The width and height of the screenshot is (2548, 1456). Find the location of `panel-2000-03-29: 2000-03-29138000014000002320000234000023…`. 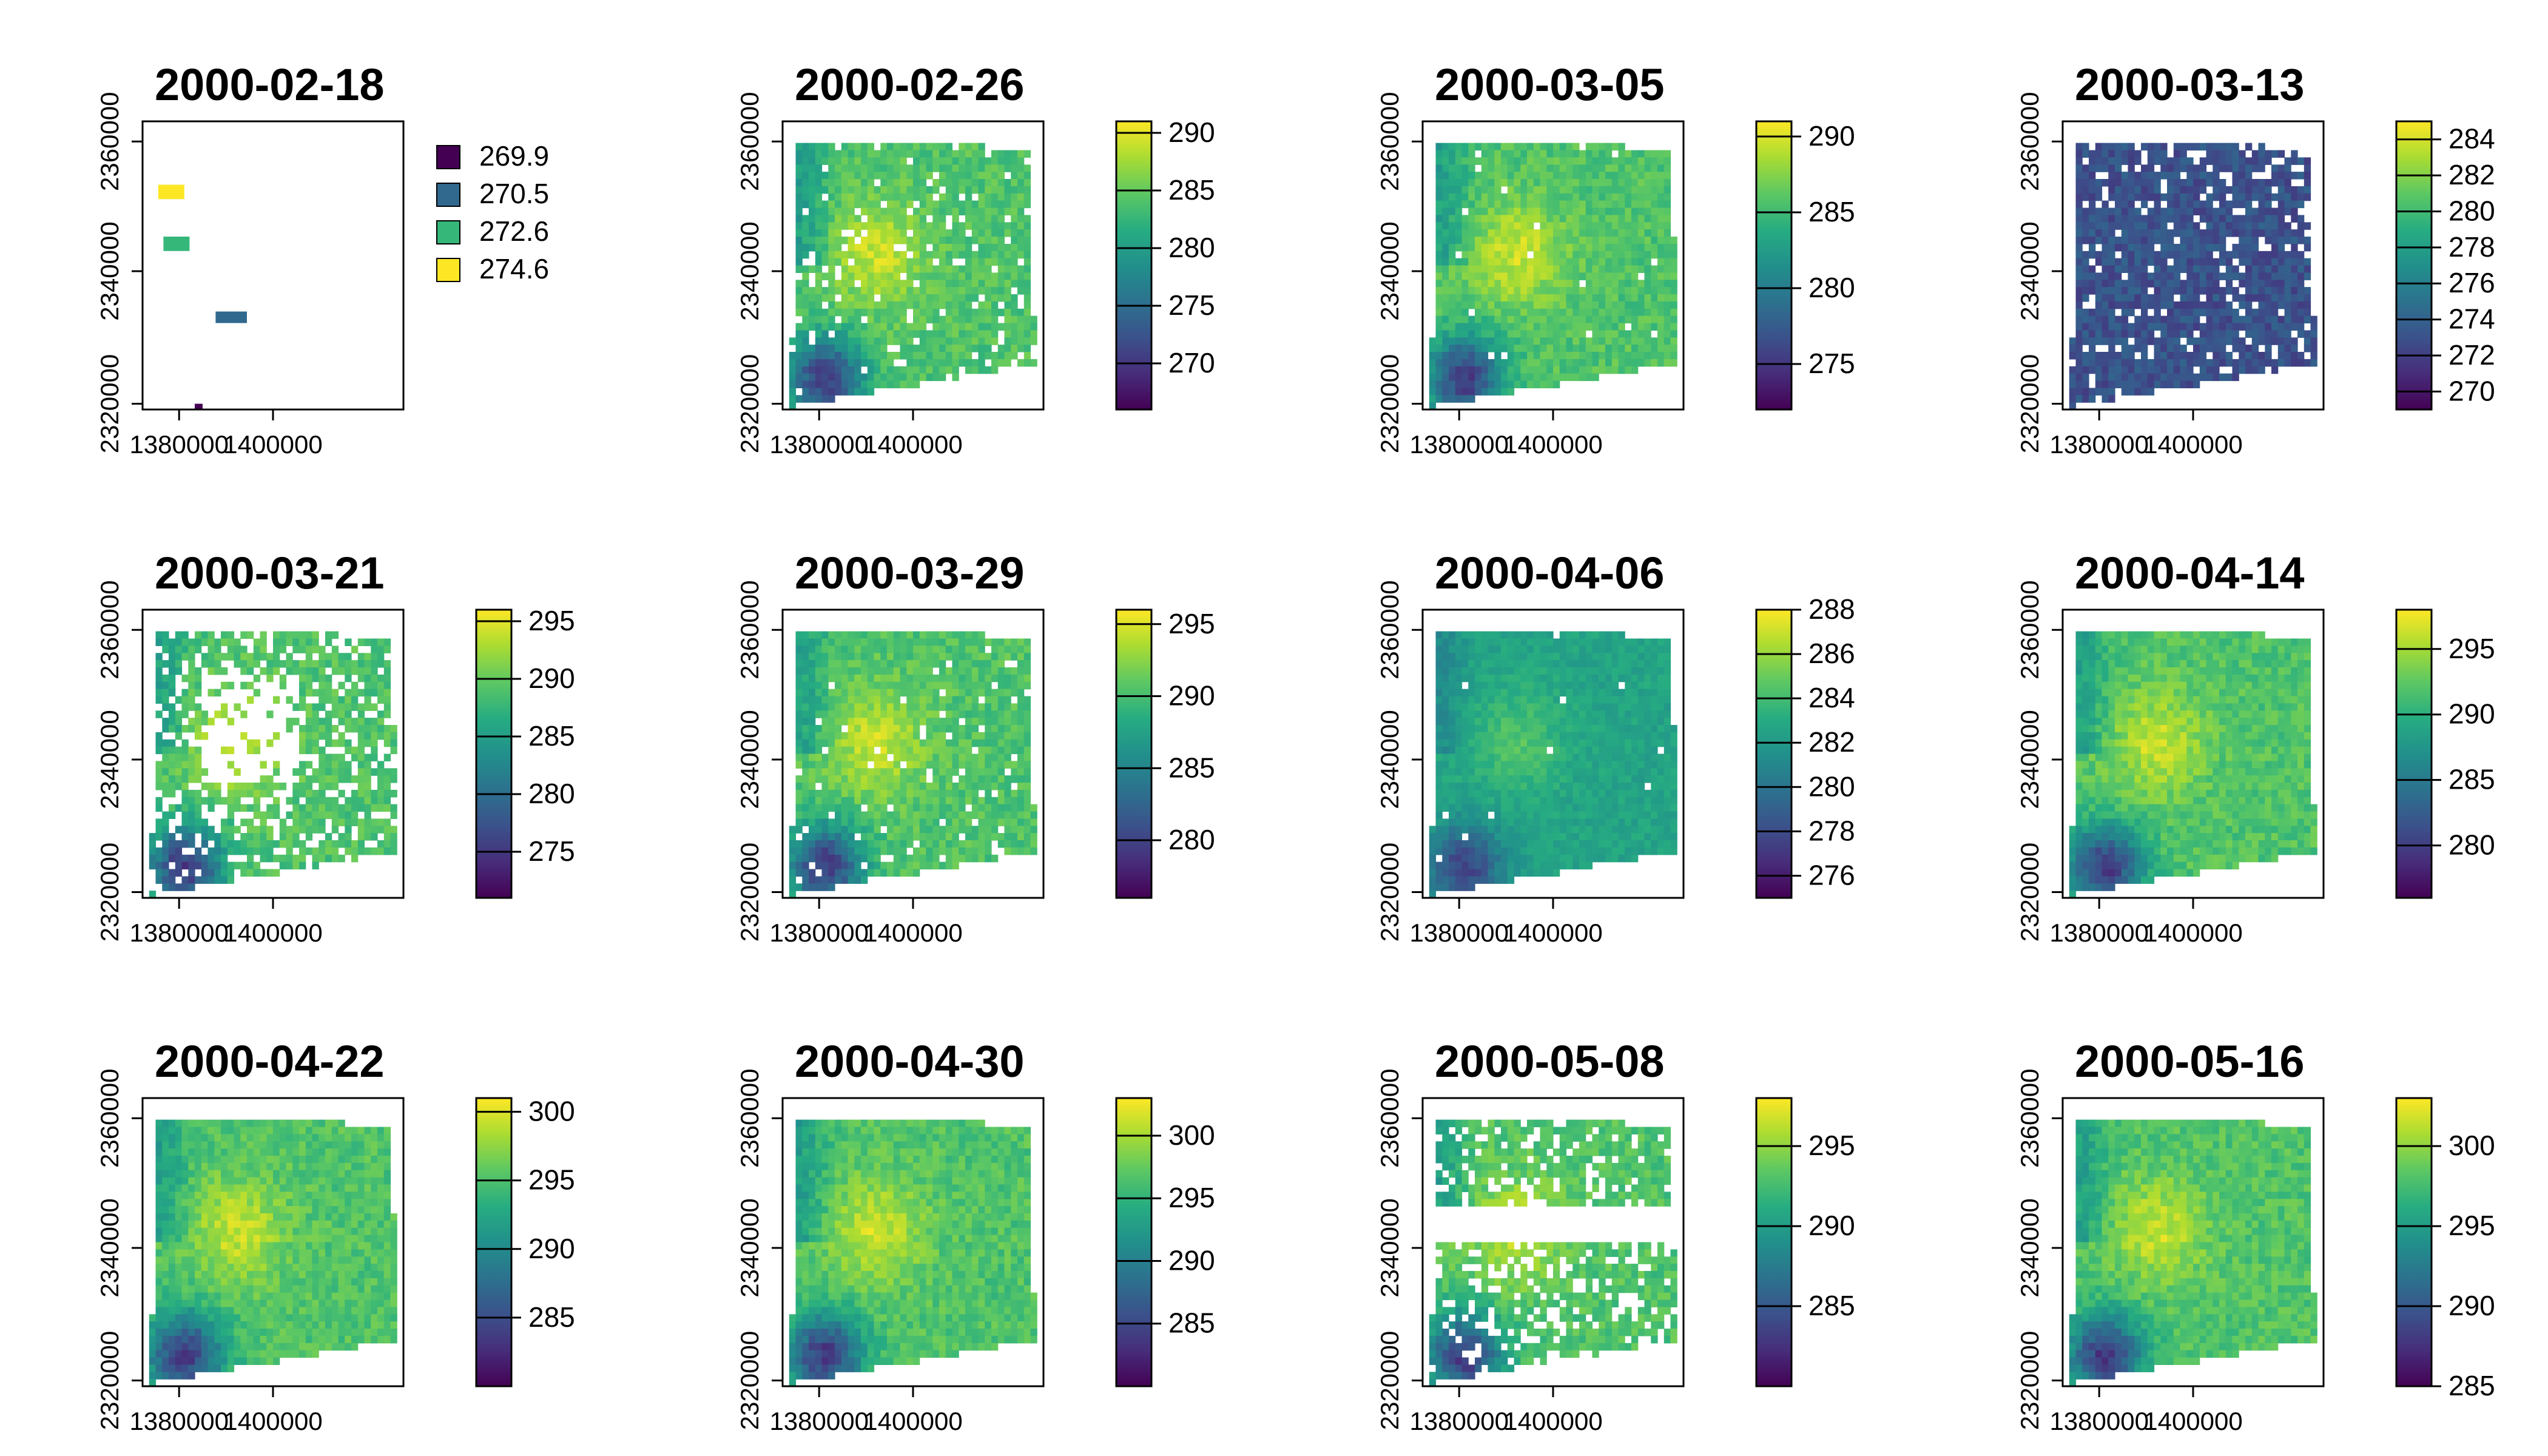

panel-2000-03-29: 2000-03-29138000014000002320000234000023… is located at coordinates (975, 747).